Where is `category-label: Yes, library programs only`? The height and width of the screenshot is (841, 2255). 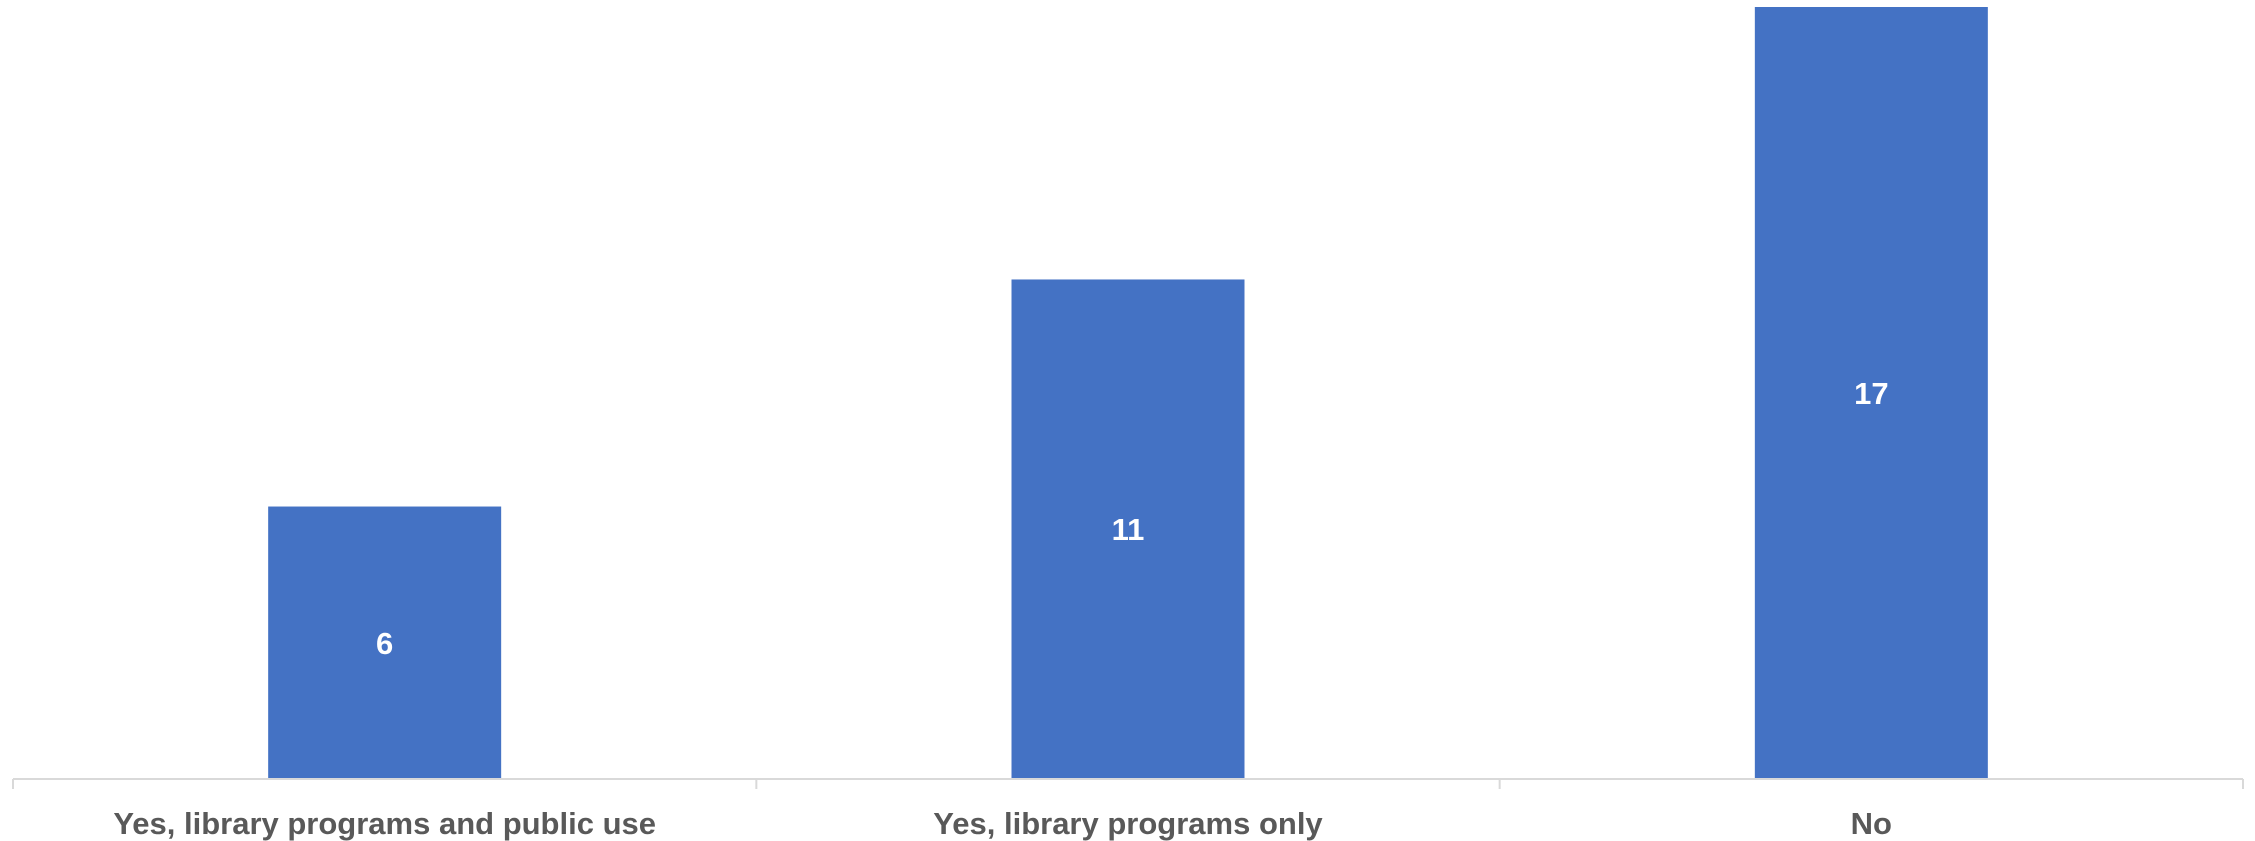
category-label: Yes, library programs only is located at coordinates (1128, 823).